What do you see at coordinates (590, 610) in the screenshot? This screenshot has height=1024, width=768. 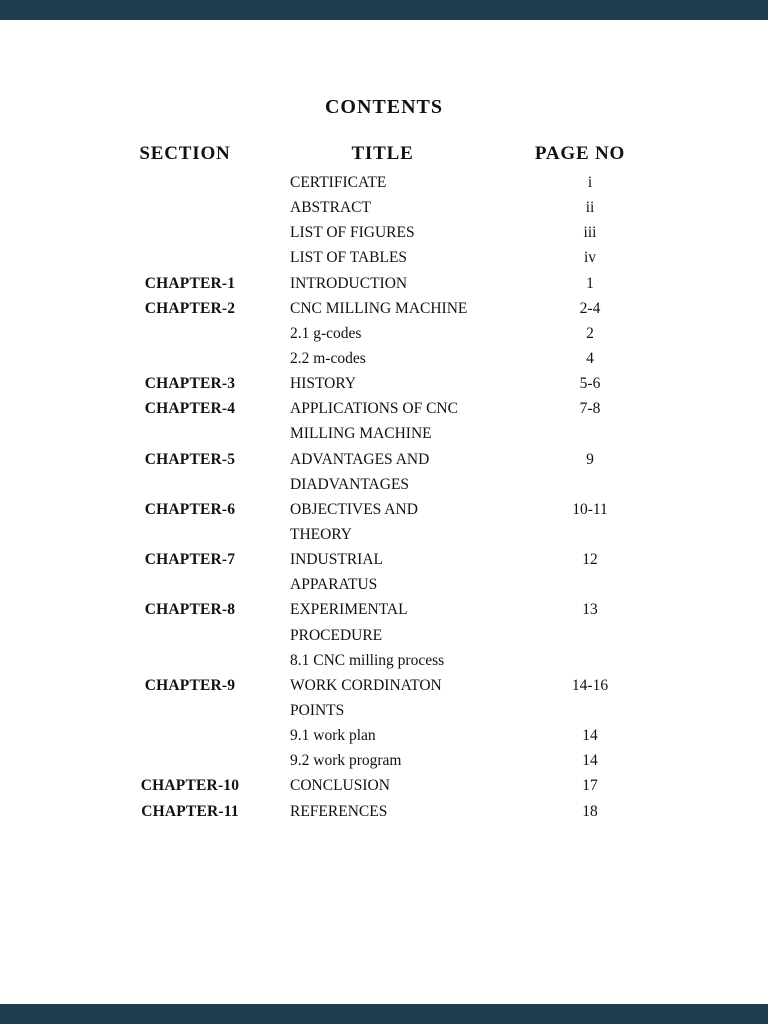 I see `toc-page-cell: 13` at bounding box center [590, 610].